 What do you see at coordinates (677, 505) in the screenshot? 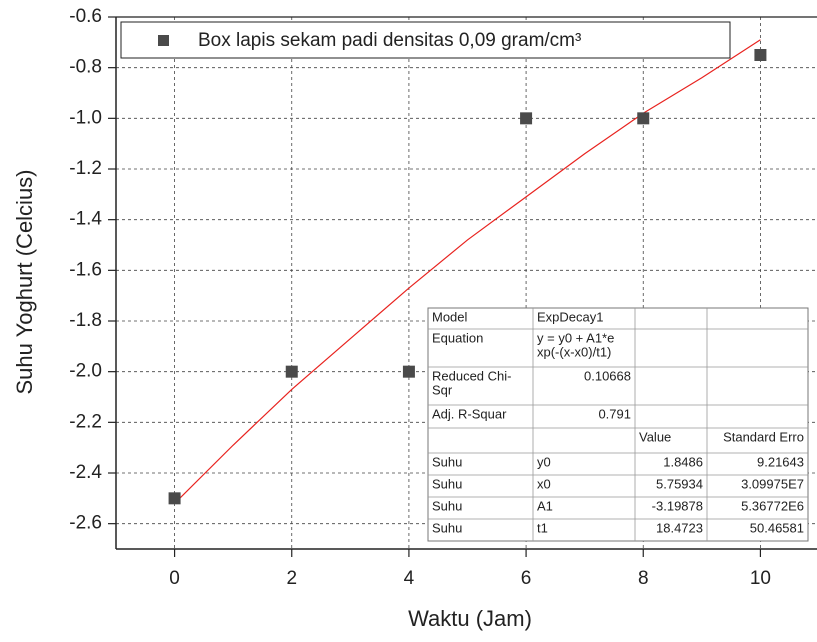
I see `table-cell: -3.19878` at bounding box center [677, 505].